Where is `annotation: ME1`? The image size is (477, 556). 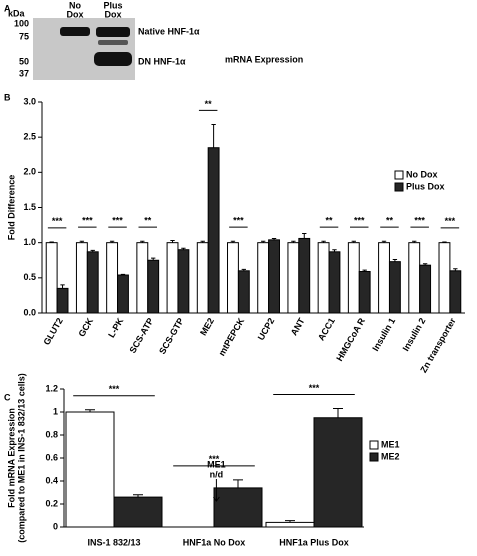
annotation: ME1 is located at coordinates (216, 464).